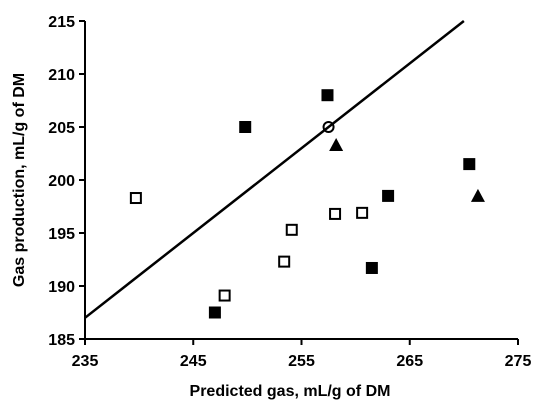  What do you see at coordinates (61, 340) in the screenshot?
I see `y-tick-label: 185` at bounding box center [61, 340].